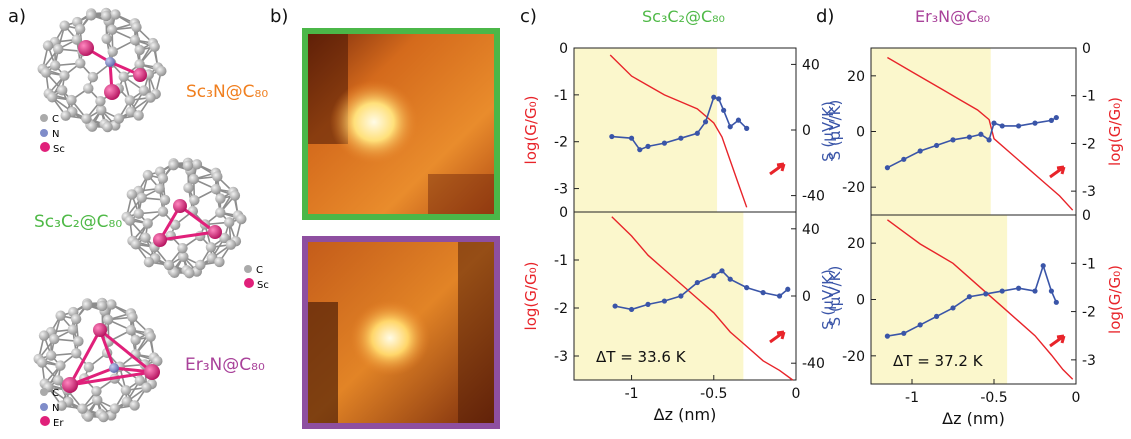  I want to click on molecule-label-sc3n: Sc₃N@C₈₀, so click(227, 92).